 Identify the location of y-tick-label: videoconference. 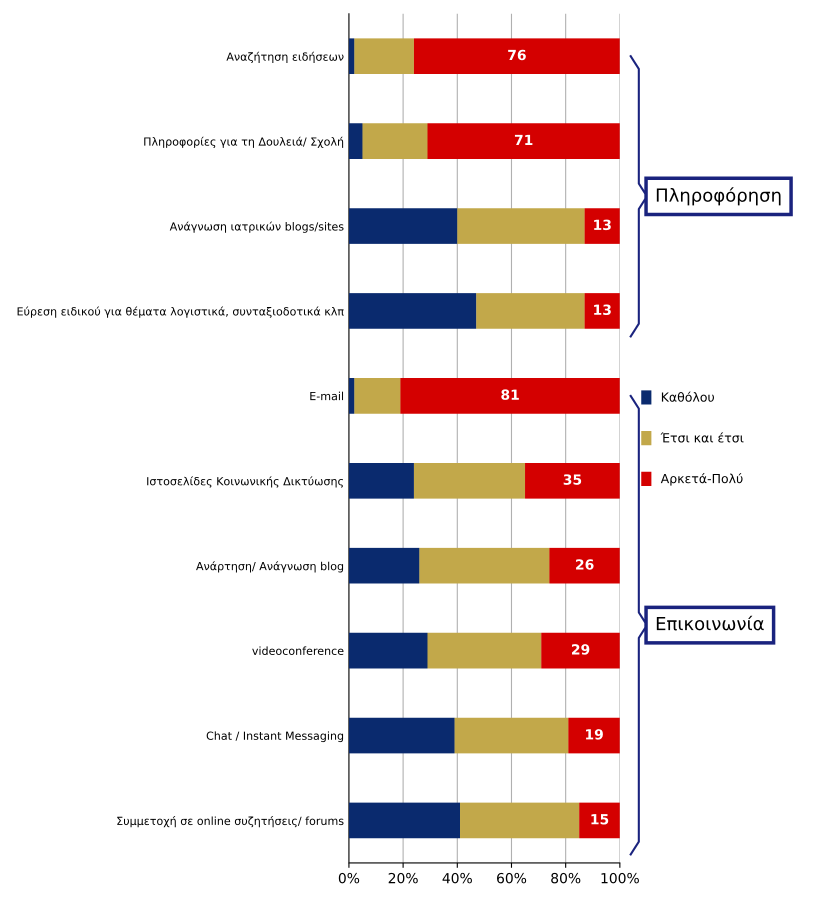
(298, 651).